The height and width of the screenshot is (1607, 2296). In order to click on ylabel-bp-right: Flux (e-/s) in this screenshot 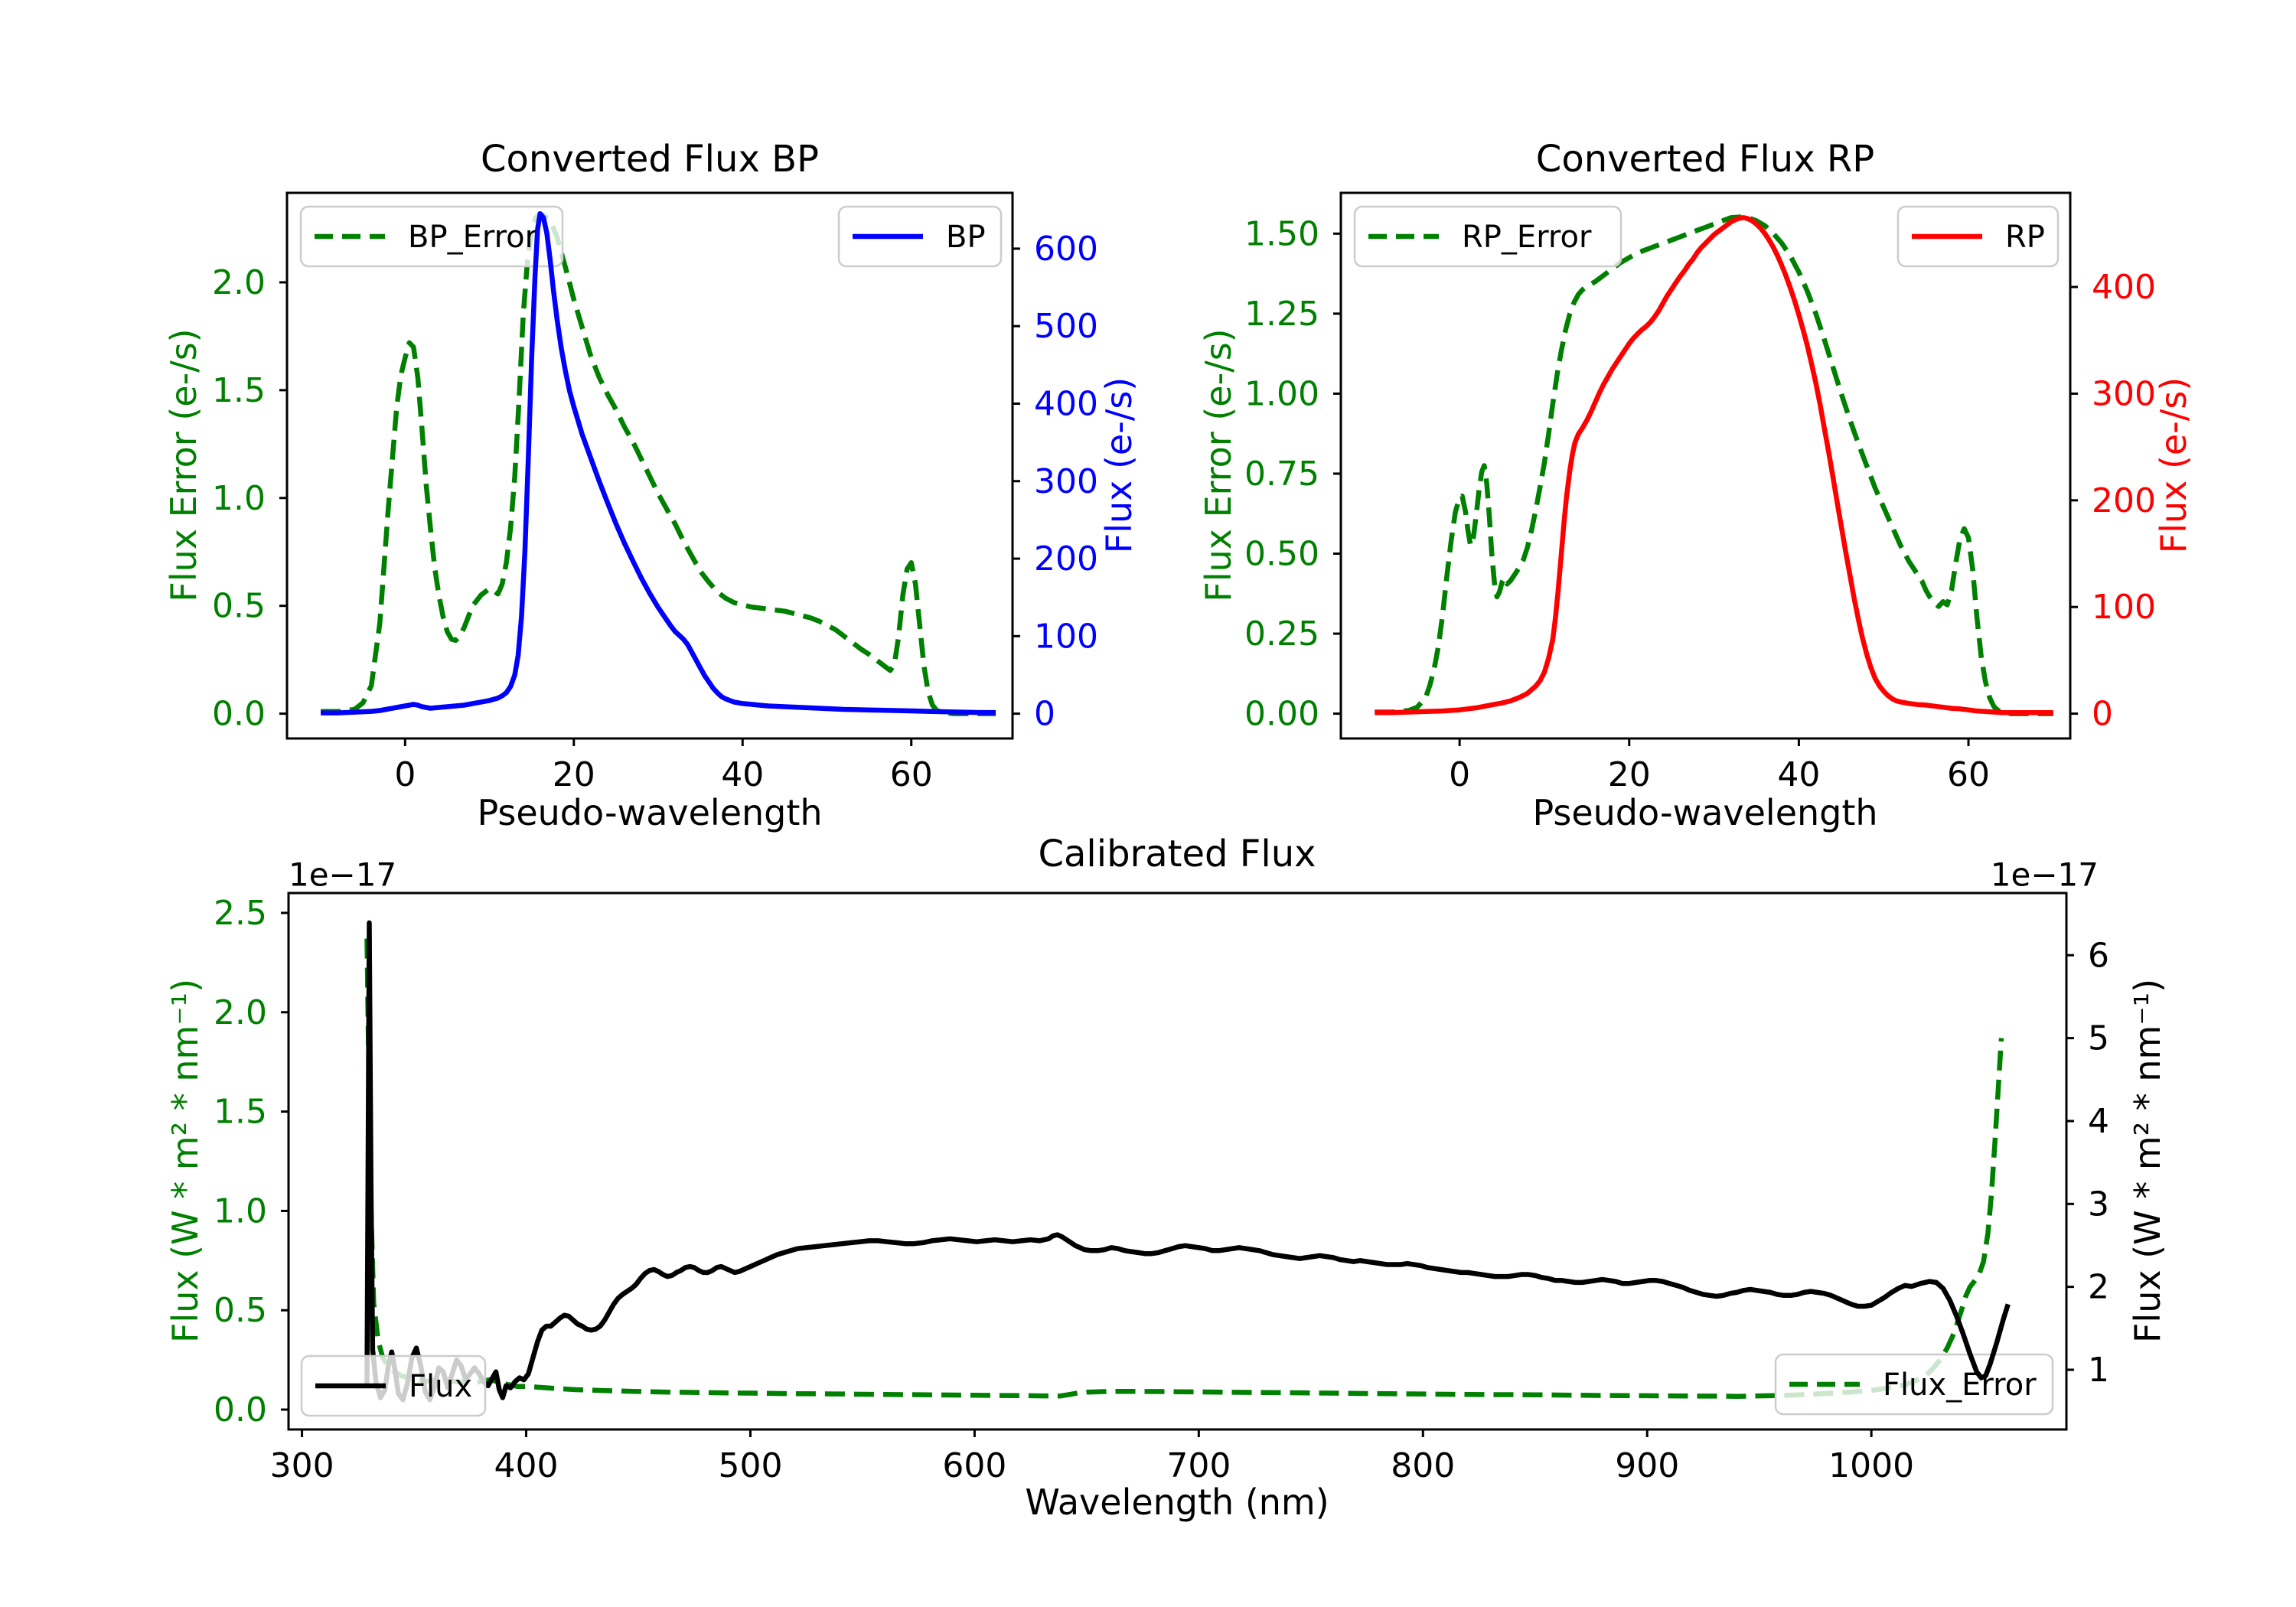, I will do `click(1119, 465)`.